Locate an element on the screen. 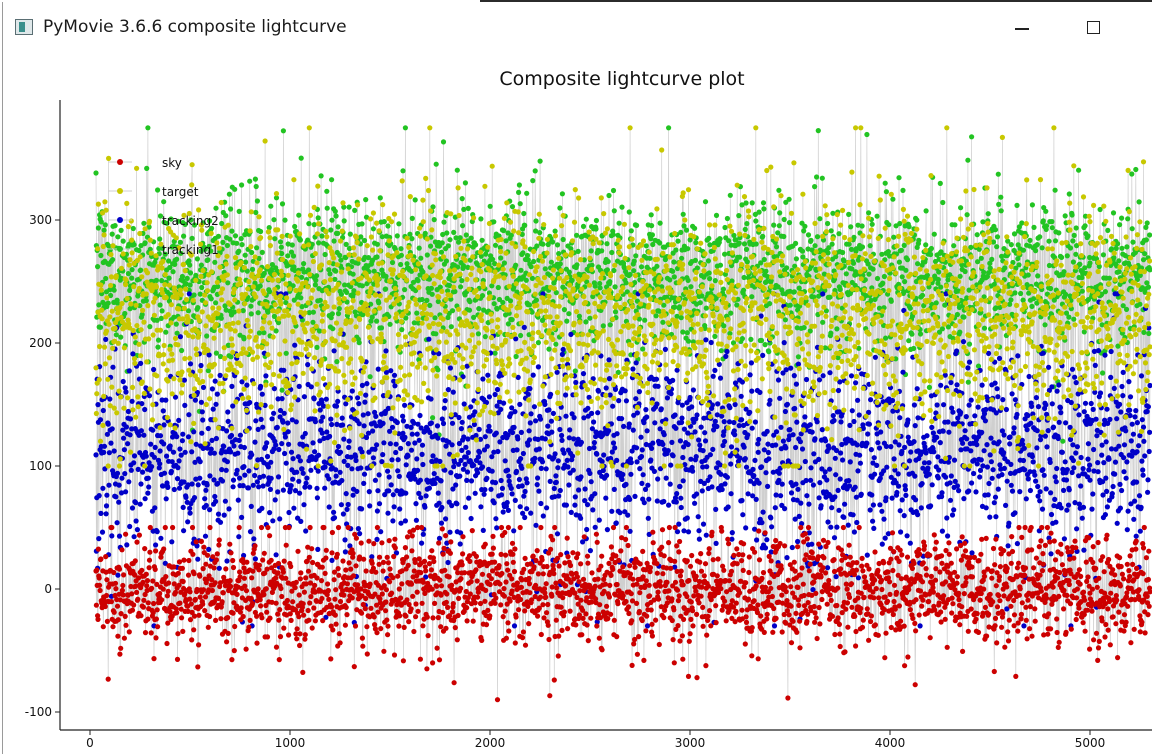 The height and width of the screenshot is (754, 1152). minimize-button is located at coordinates (1023, 28).